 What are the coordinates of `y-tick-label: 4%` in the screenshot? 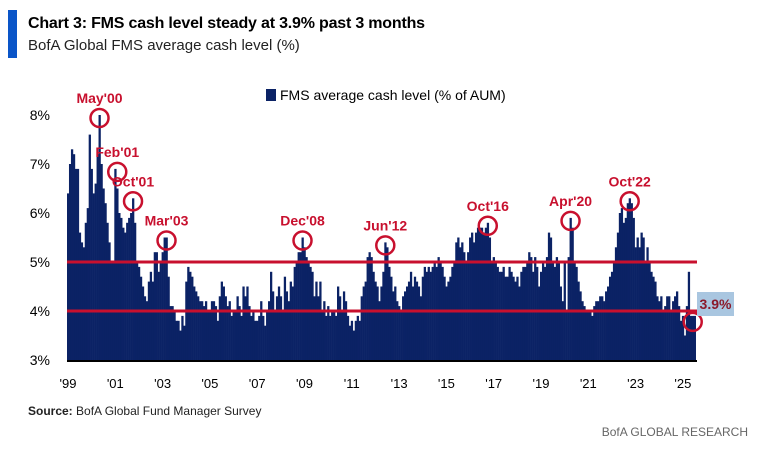 It's located at (40, 311).